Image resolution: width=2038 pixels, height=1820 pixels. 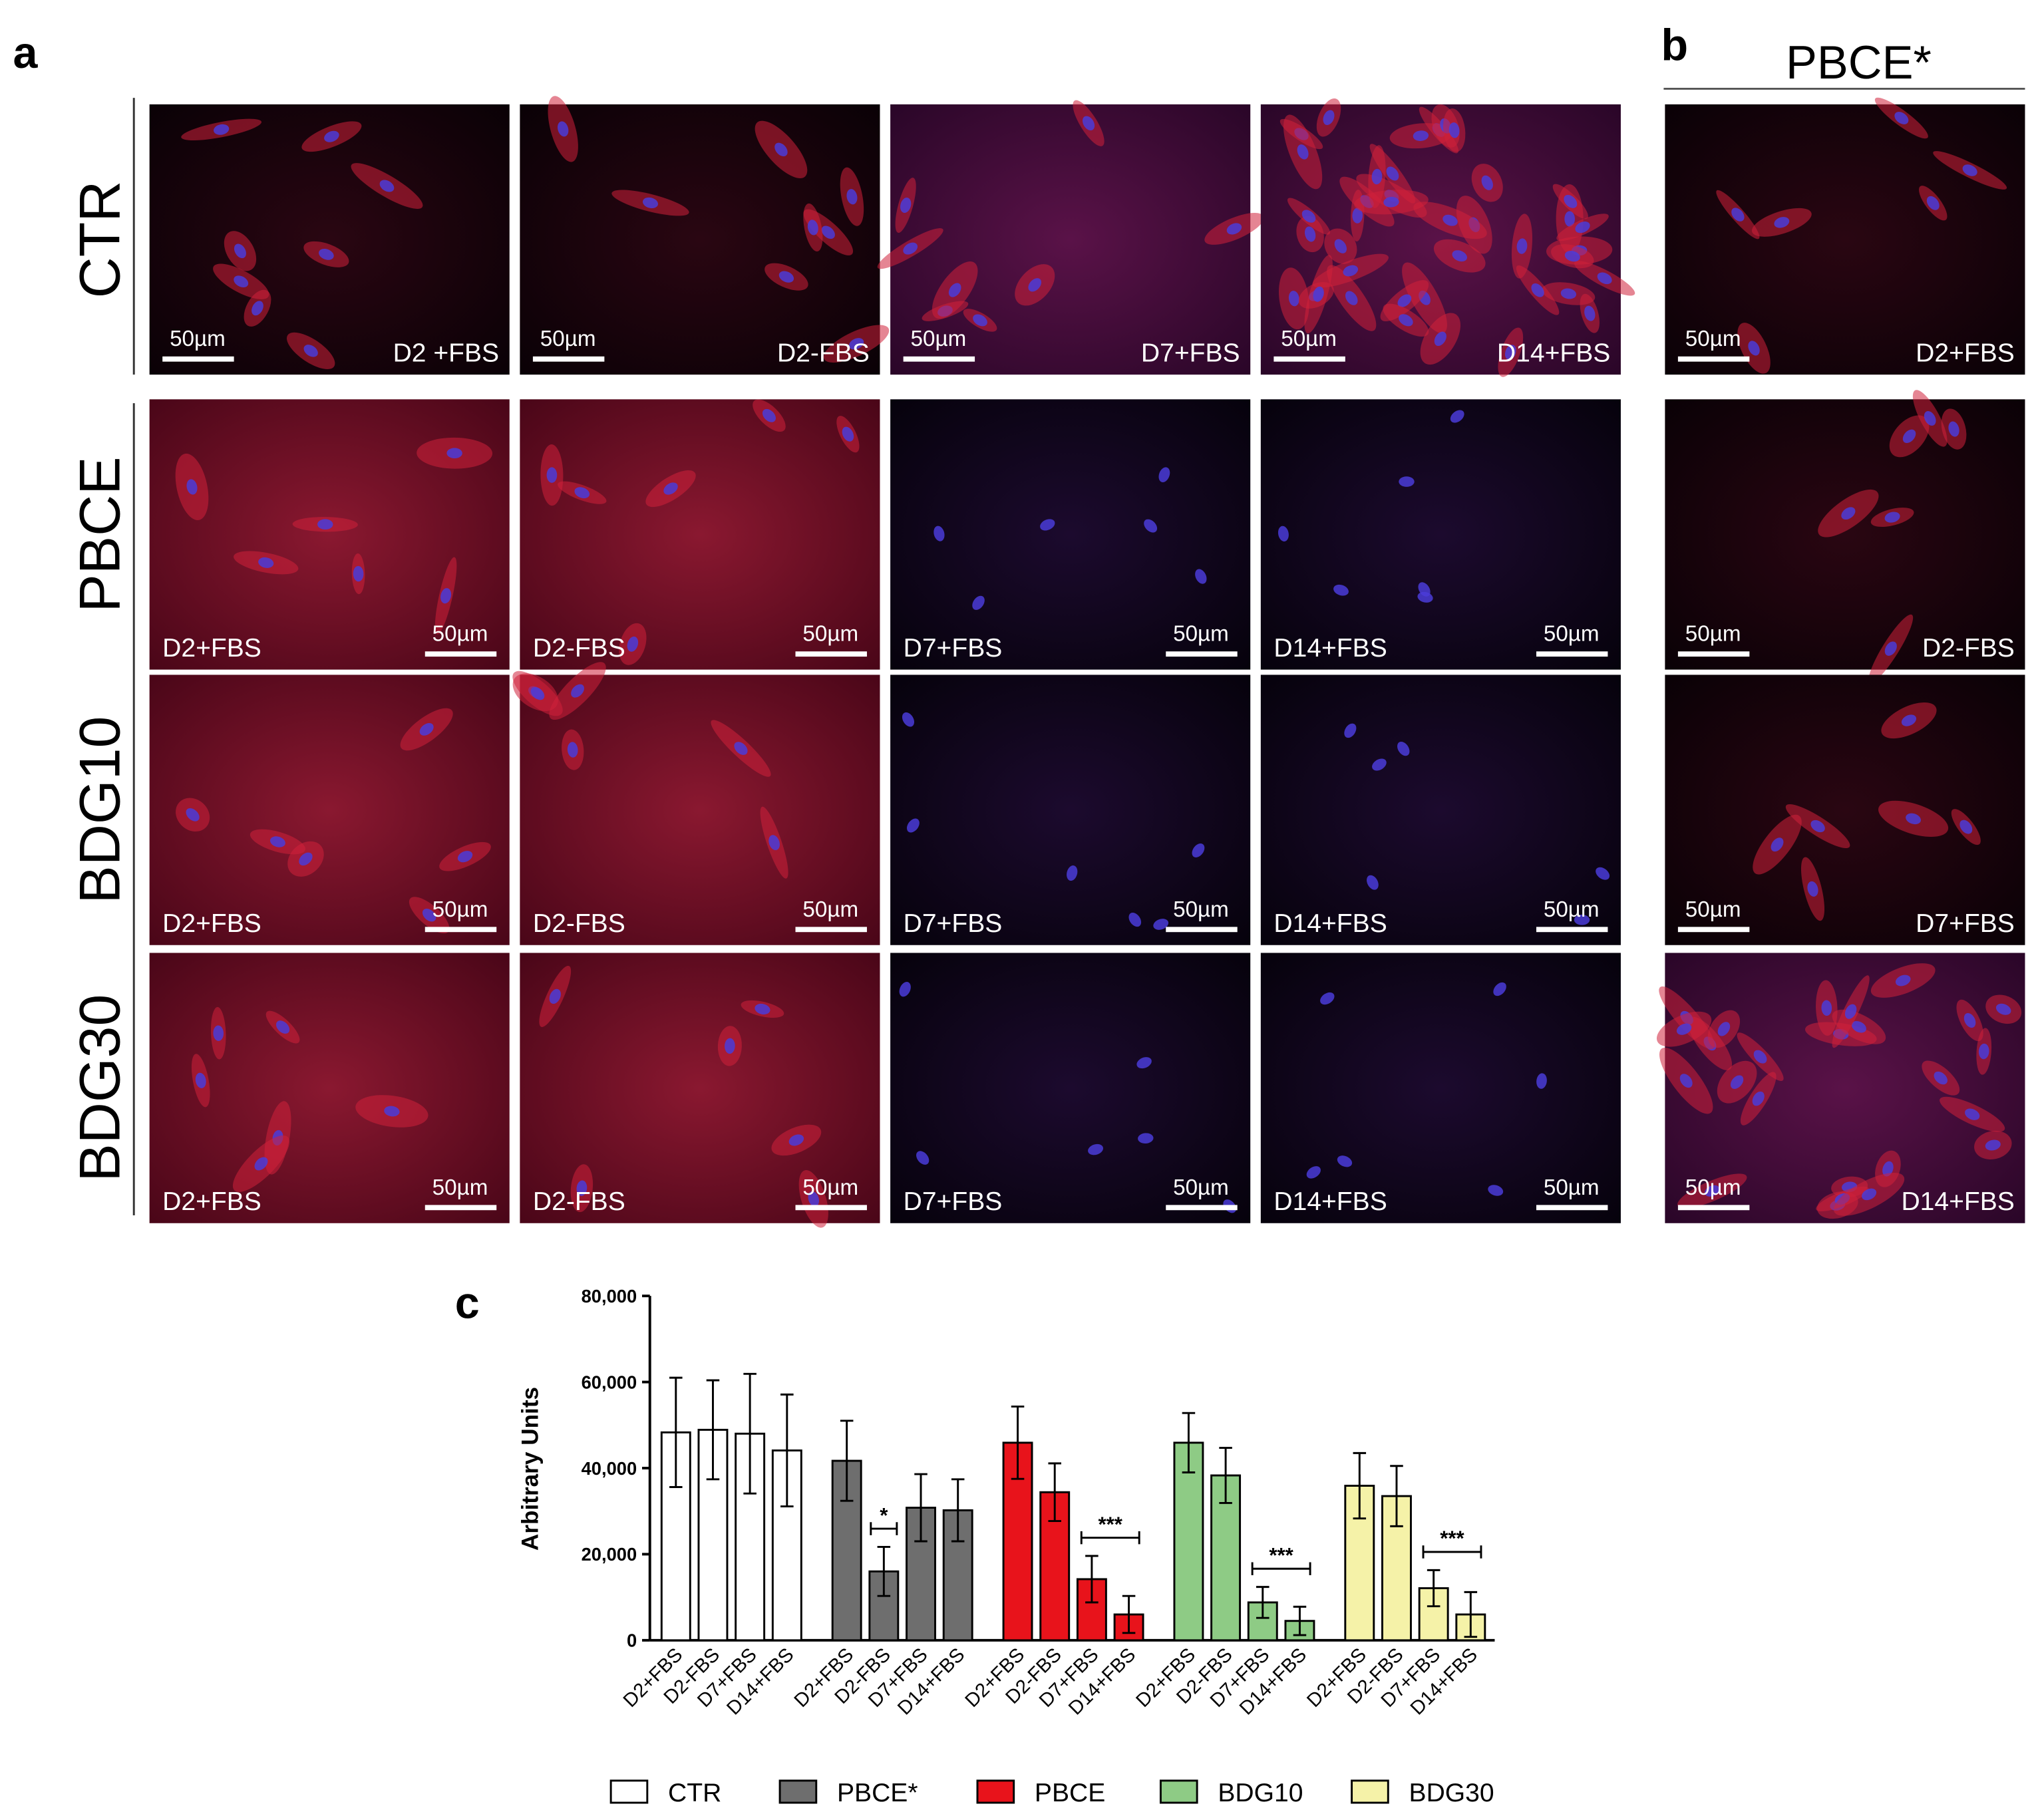 I want to click on micrograph: 50µm D2-FBS, so click(x=705, y=236).